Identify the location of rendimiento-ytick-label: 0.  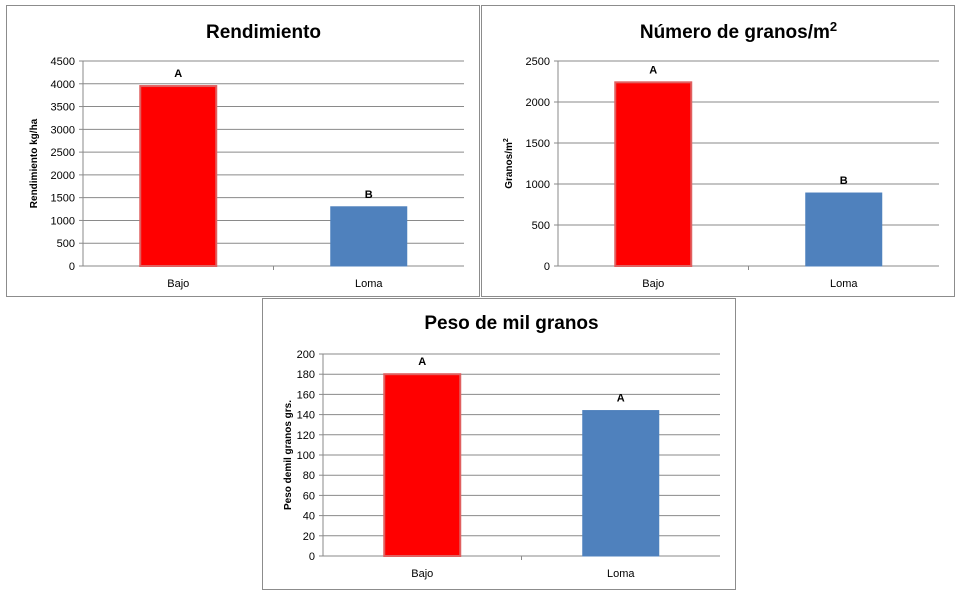
(72, 267).